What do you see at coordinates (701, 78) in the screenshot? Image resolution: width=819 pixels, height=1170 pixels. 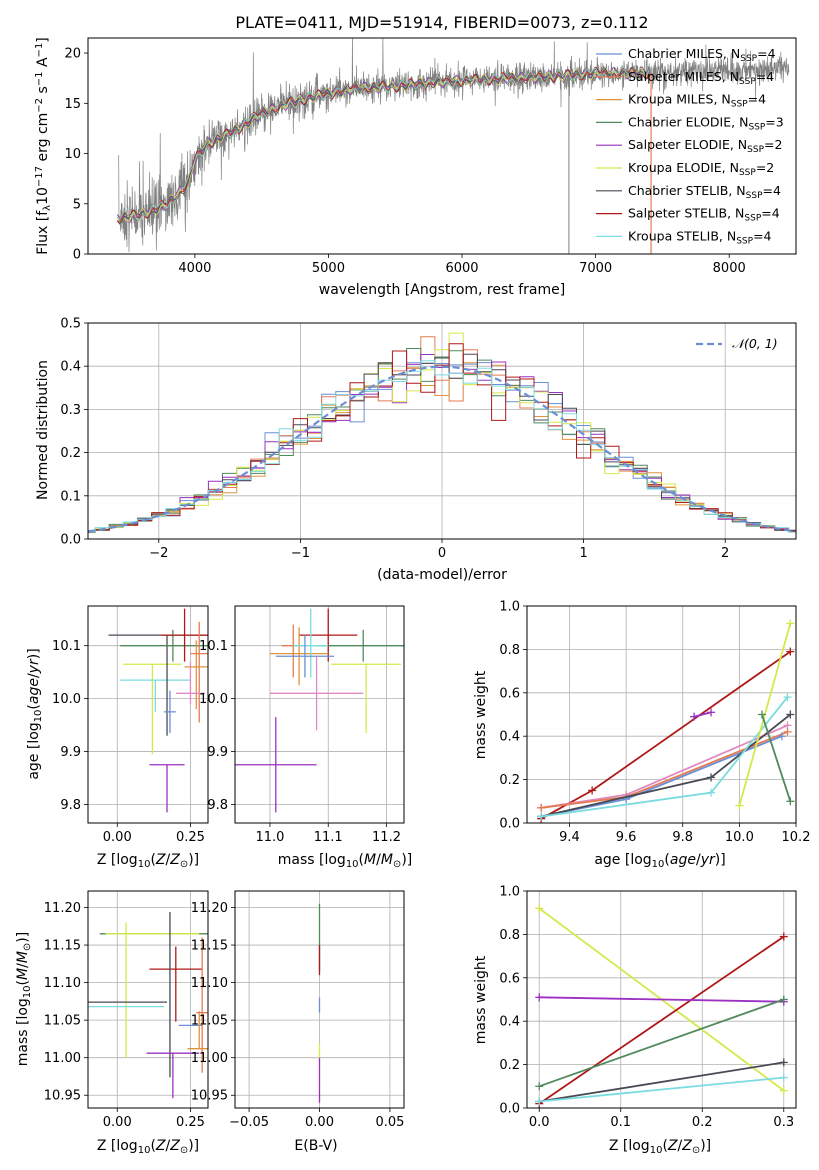 I see `legend-label: Salpeter MILES, NSSP=4` at bounding box center [701, 78].